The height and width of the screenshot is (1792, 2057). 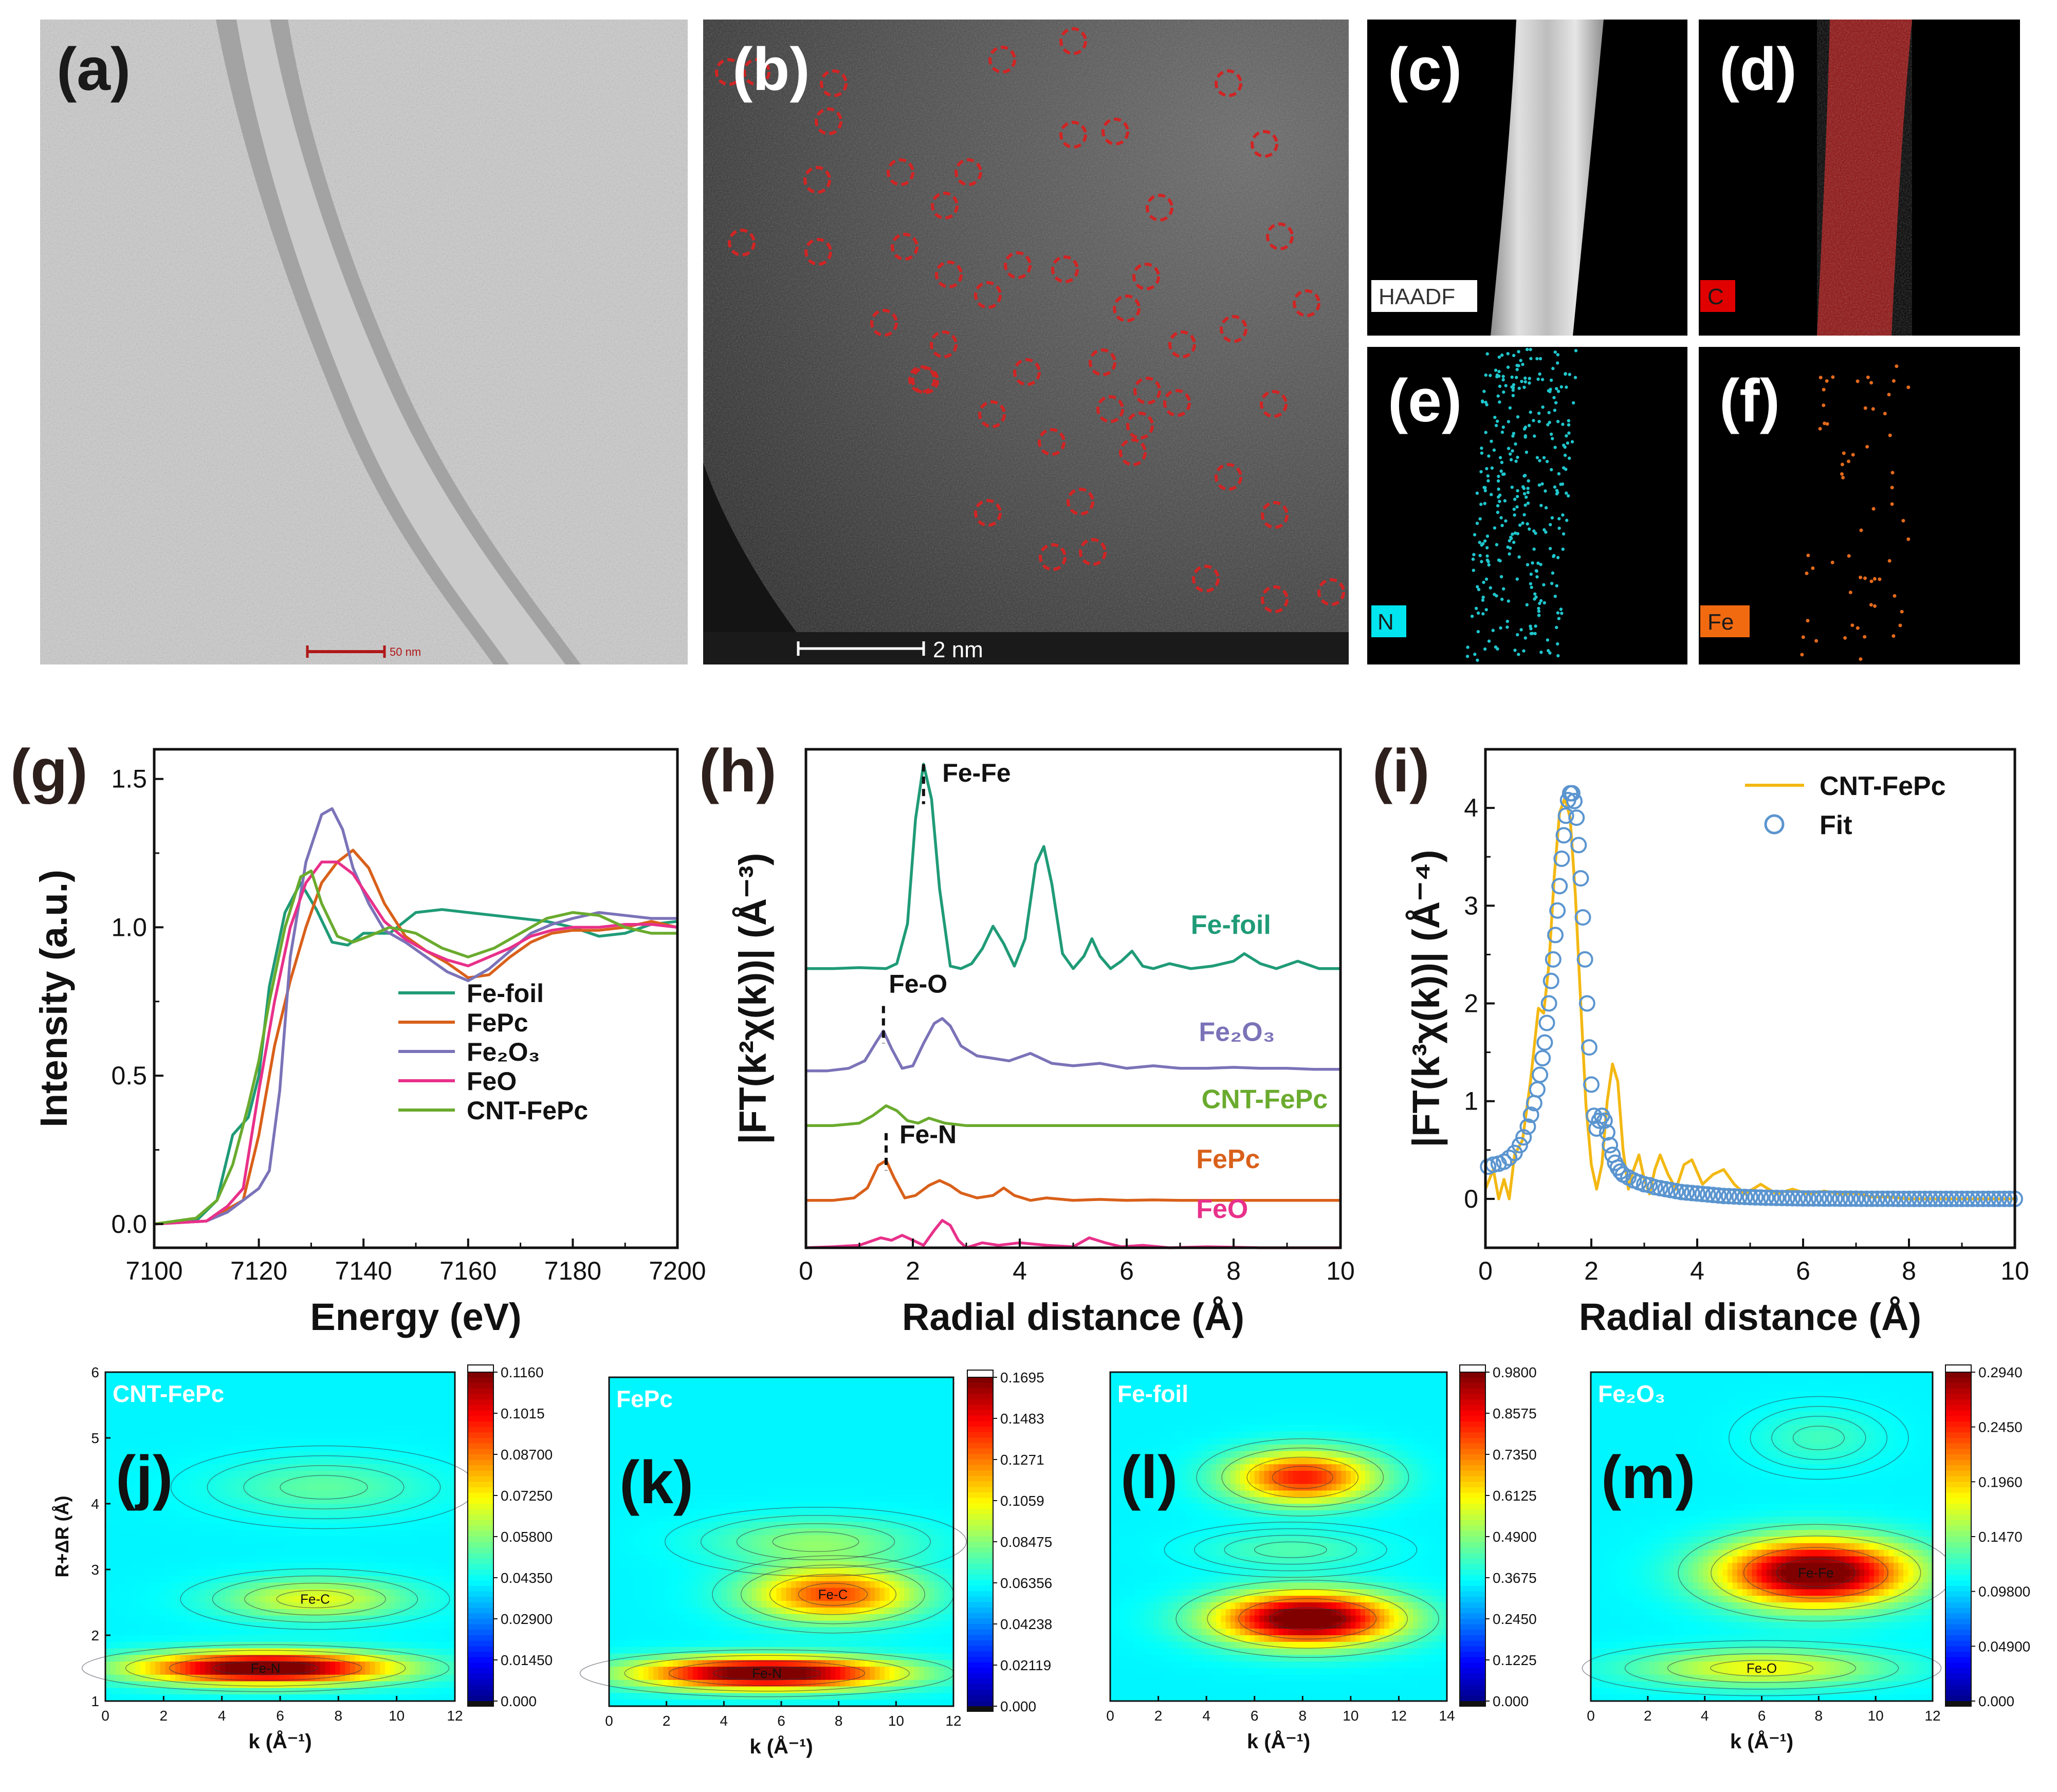 I want to click on colorbar-label: 0.04350, so click(x=527, y=1578).